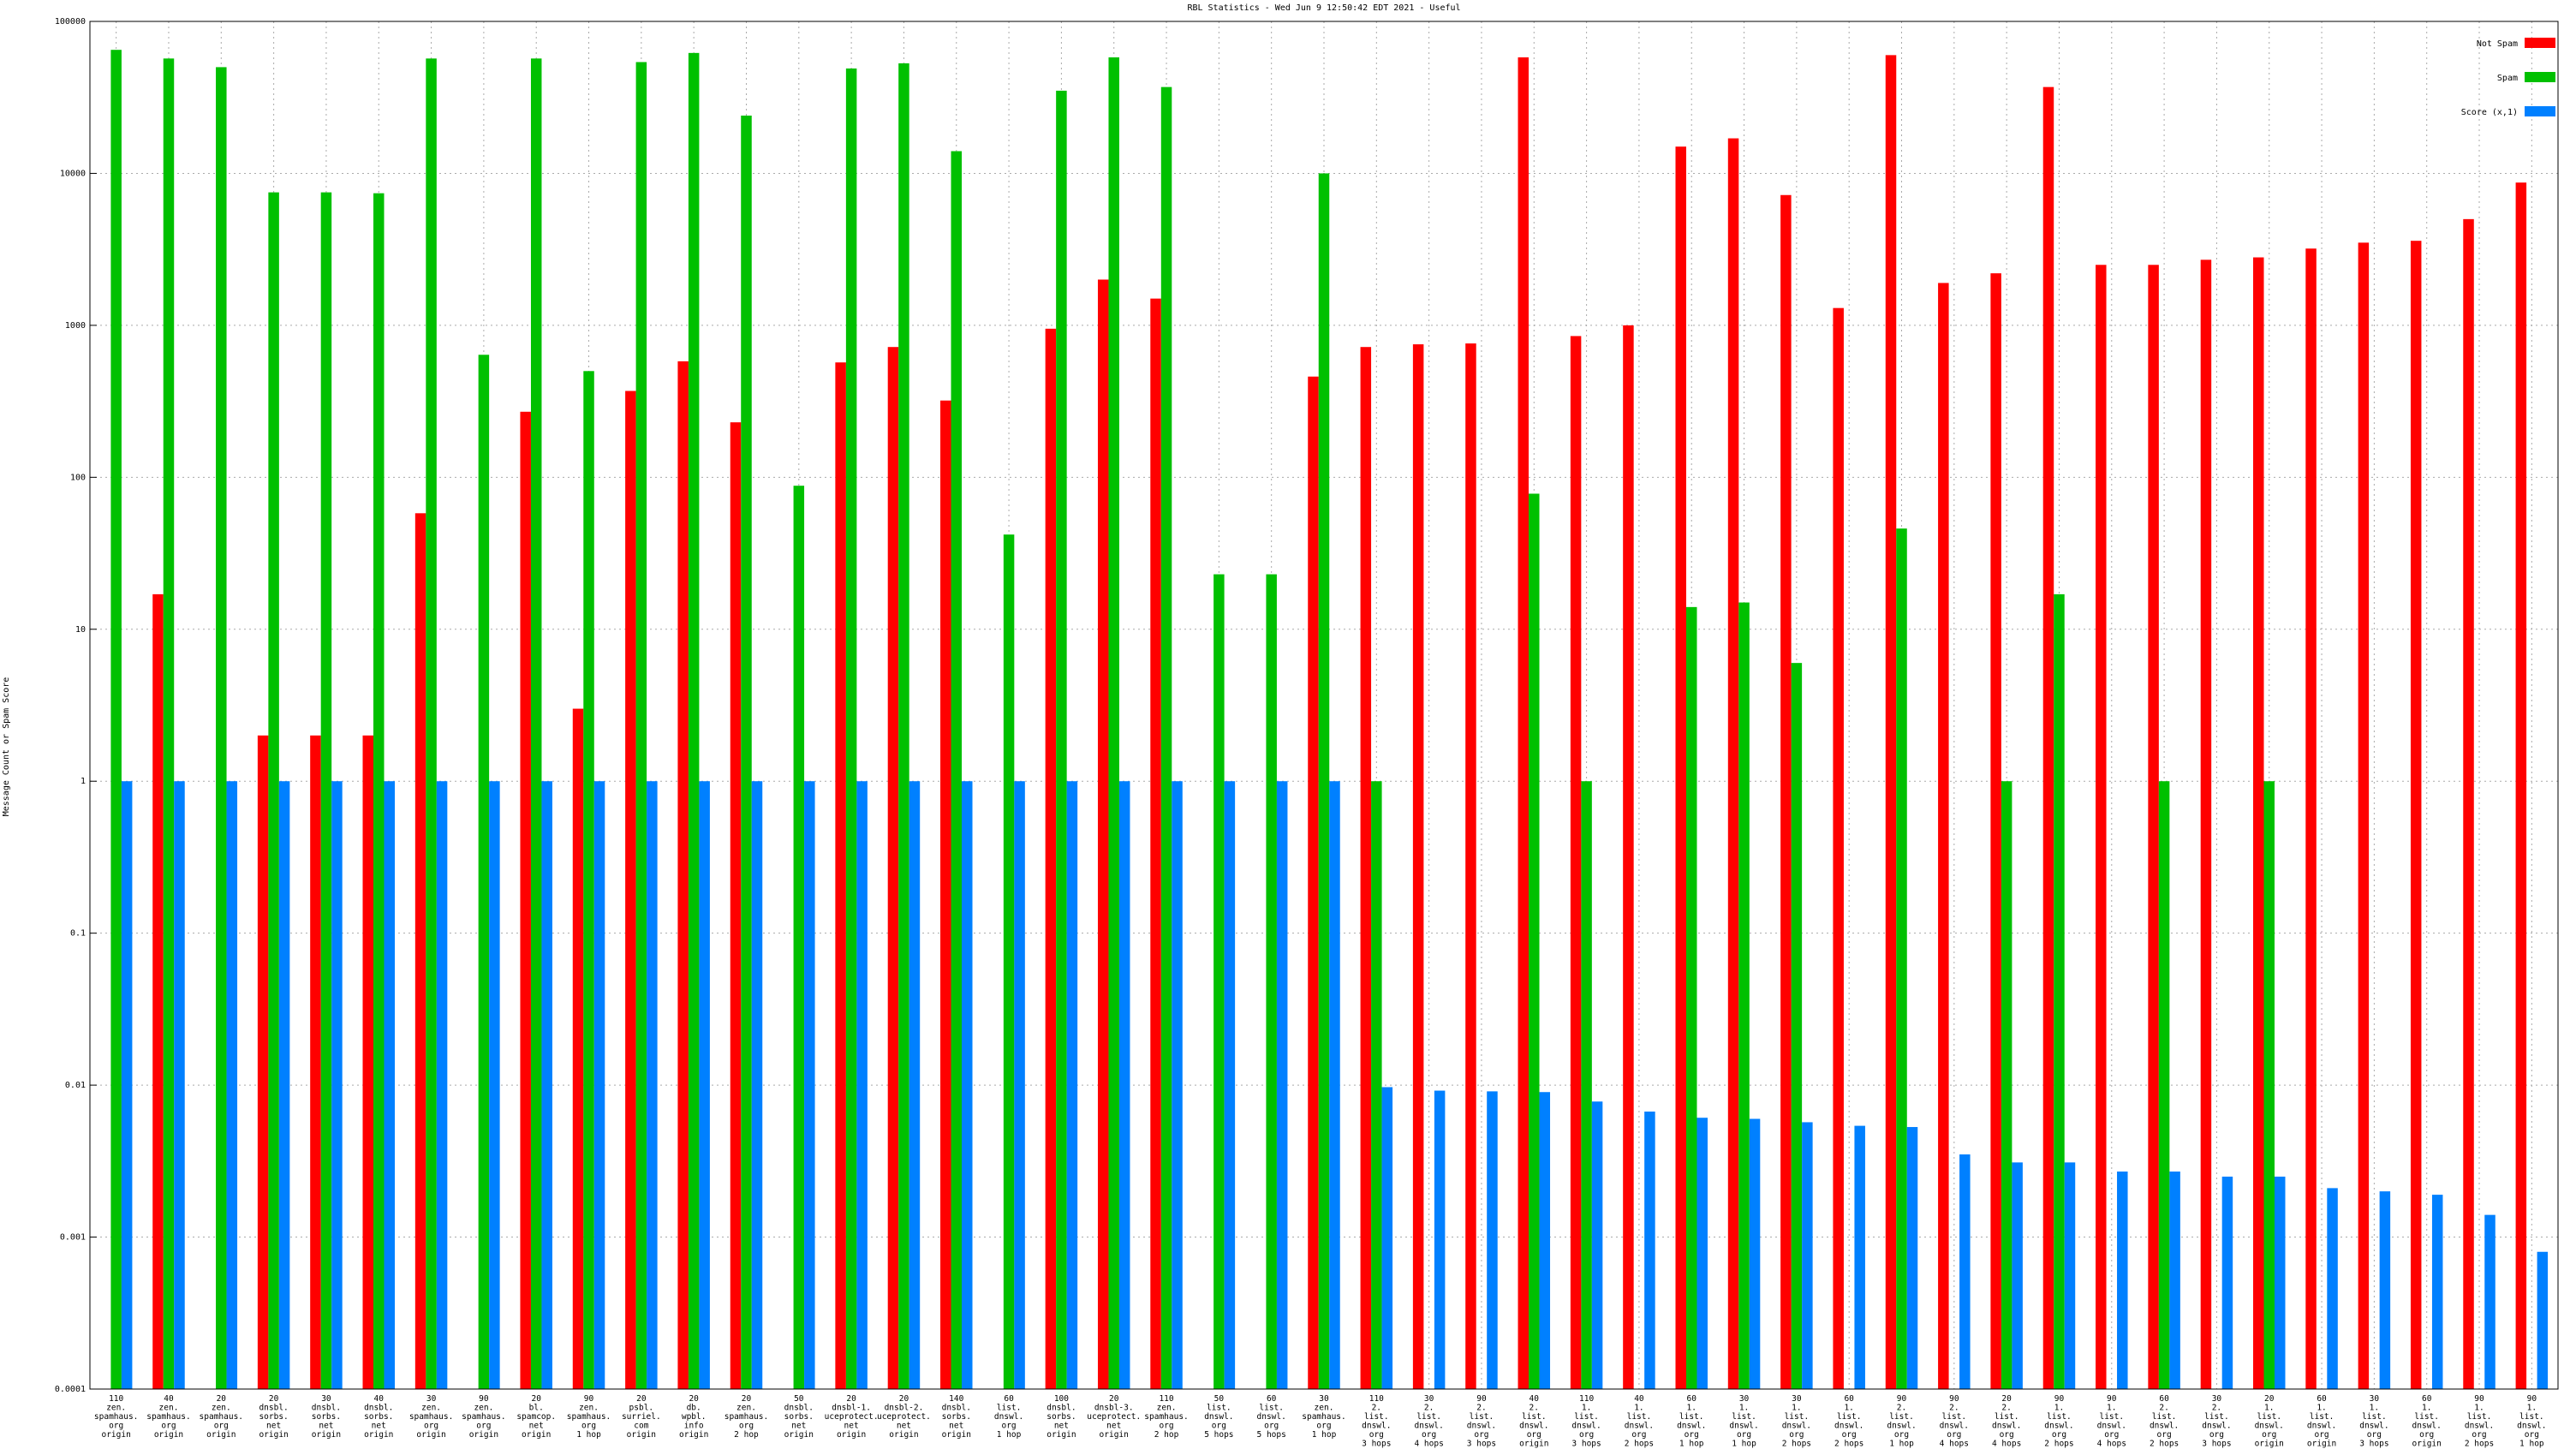  I want to click on y-tick-label: 10, so click(80, 630).